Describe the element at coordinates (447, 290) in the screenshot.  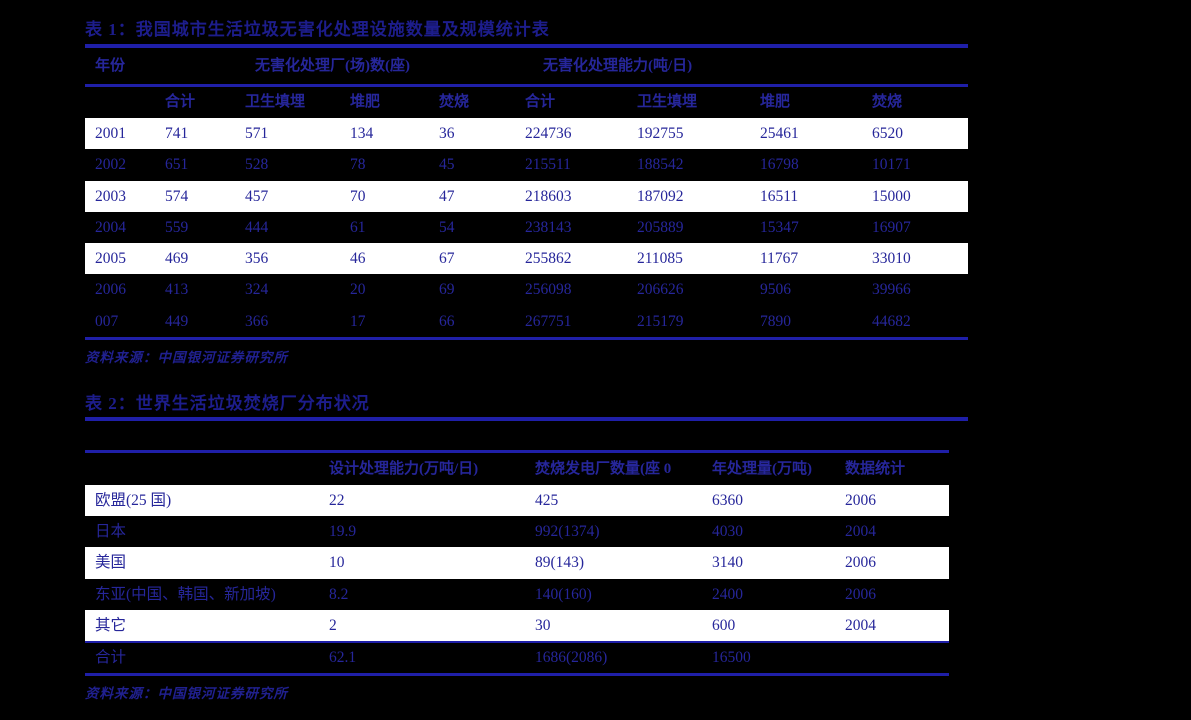
I see `value-cell: 69` at that location.